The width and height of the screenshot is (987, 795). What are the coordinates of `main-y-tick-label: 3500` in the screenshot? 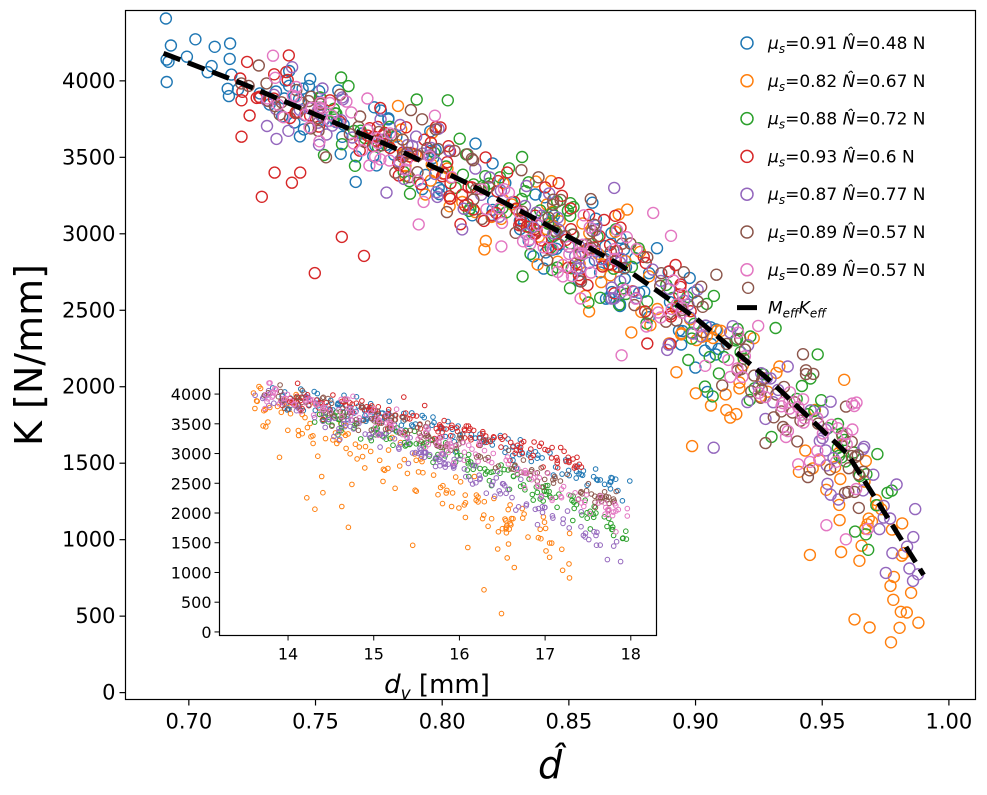 It's located at (88, 157).